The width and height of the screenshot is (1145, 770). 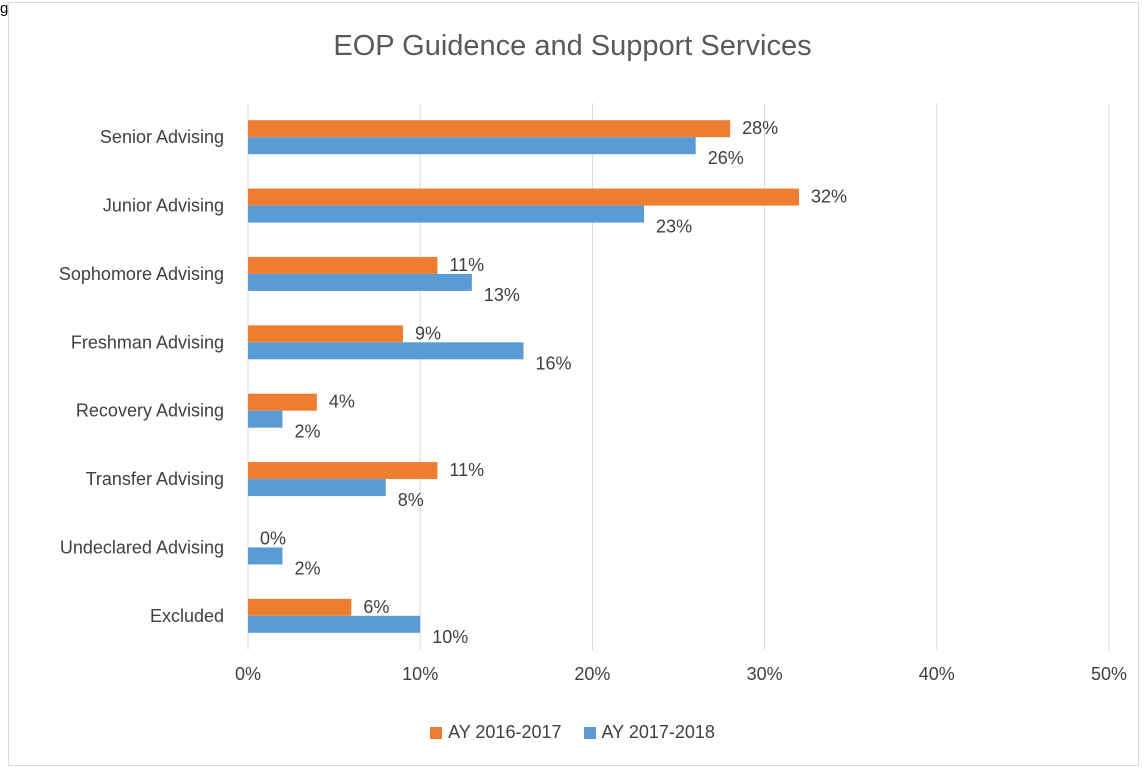 I want to click on data-label-series-2: 13%, so click(x=502, y=295).